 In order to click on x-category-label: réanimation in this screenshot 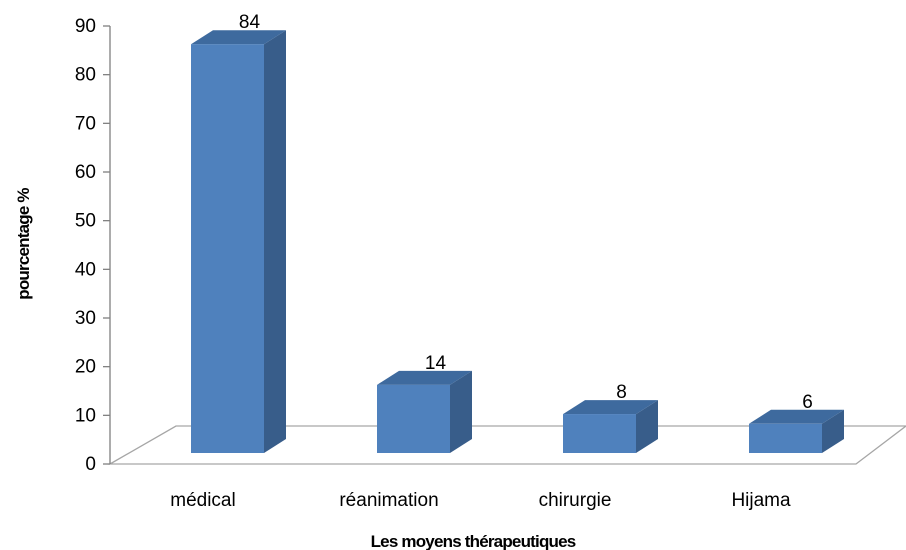, I will do `click(388, 500)`.